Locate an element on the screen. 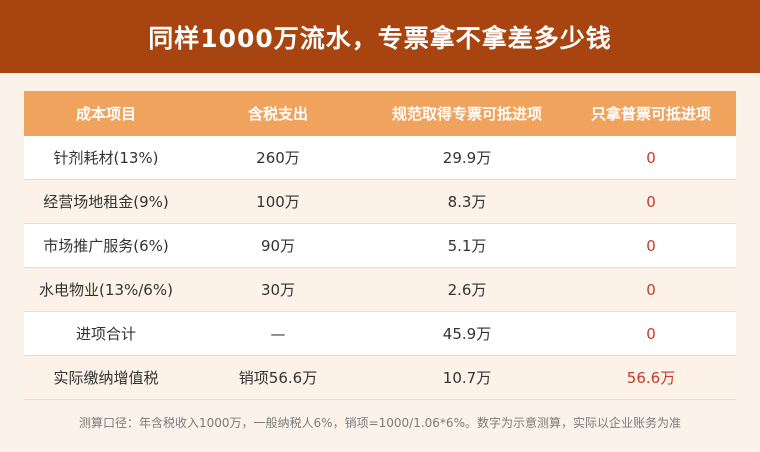  header-tax-inclusive-expense: 含税支出 is located at coordinates (278, 113).